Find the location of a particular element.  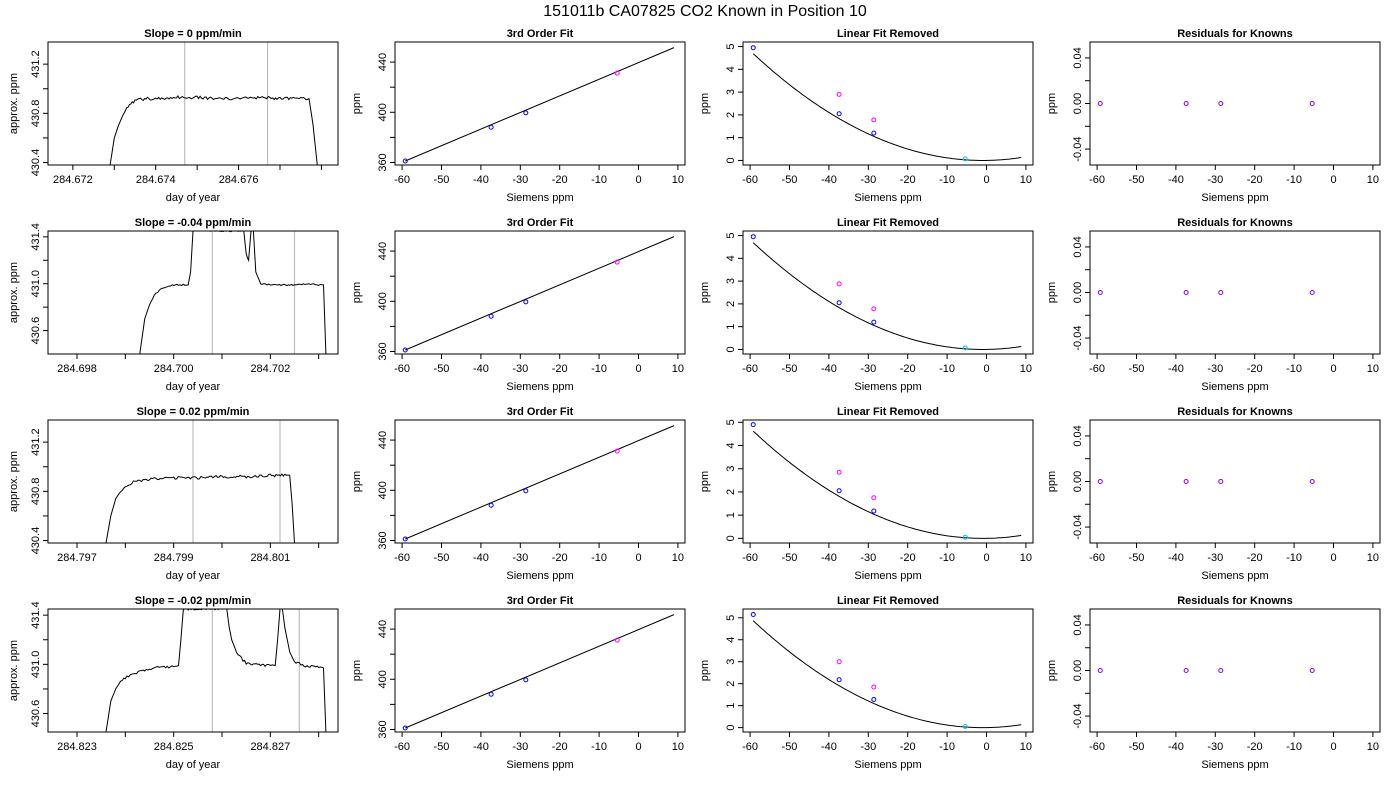

panel-title: Residuals for Knowns is located at coordinates (1235, 601).